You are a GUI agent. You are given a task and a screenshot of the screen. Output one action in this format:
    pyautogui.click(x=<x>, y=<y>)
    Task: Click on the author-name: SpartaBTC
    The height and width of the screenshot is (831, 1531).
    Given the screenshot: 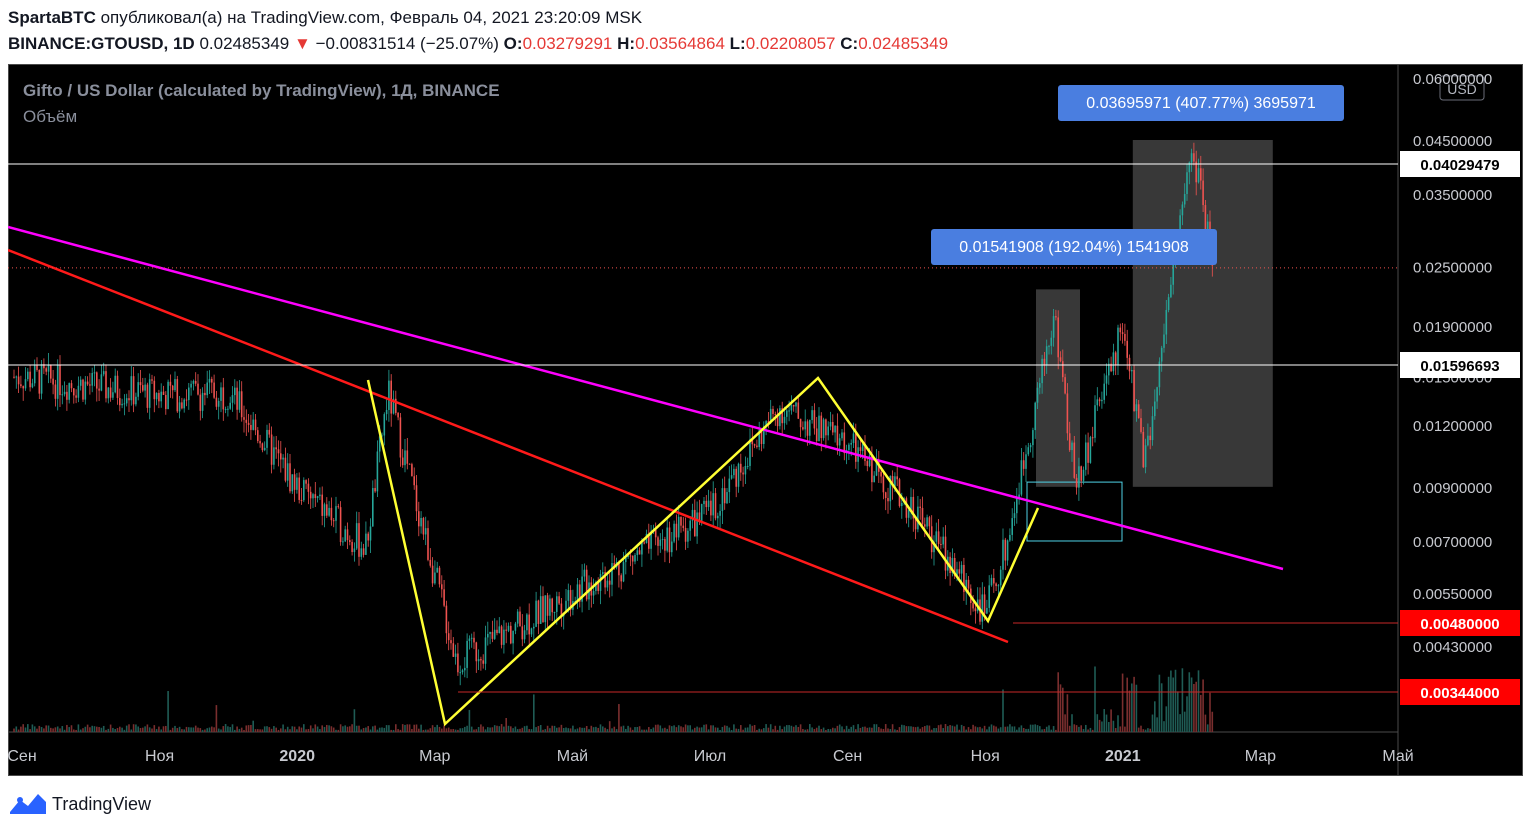 What is the action you would take?
    pyautogui.click(x=52, y=17)
    